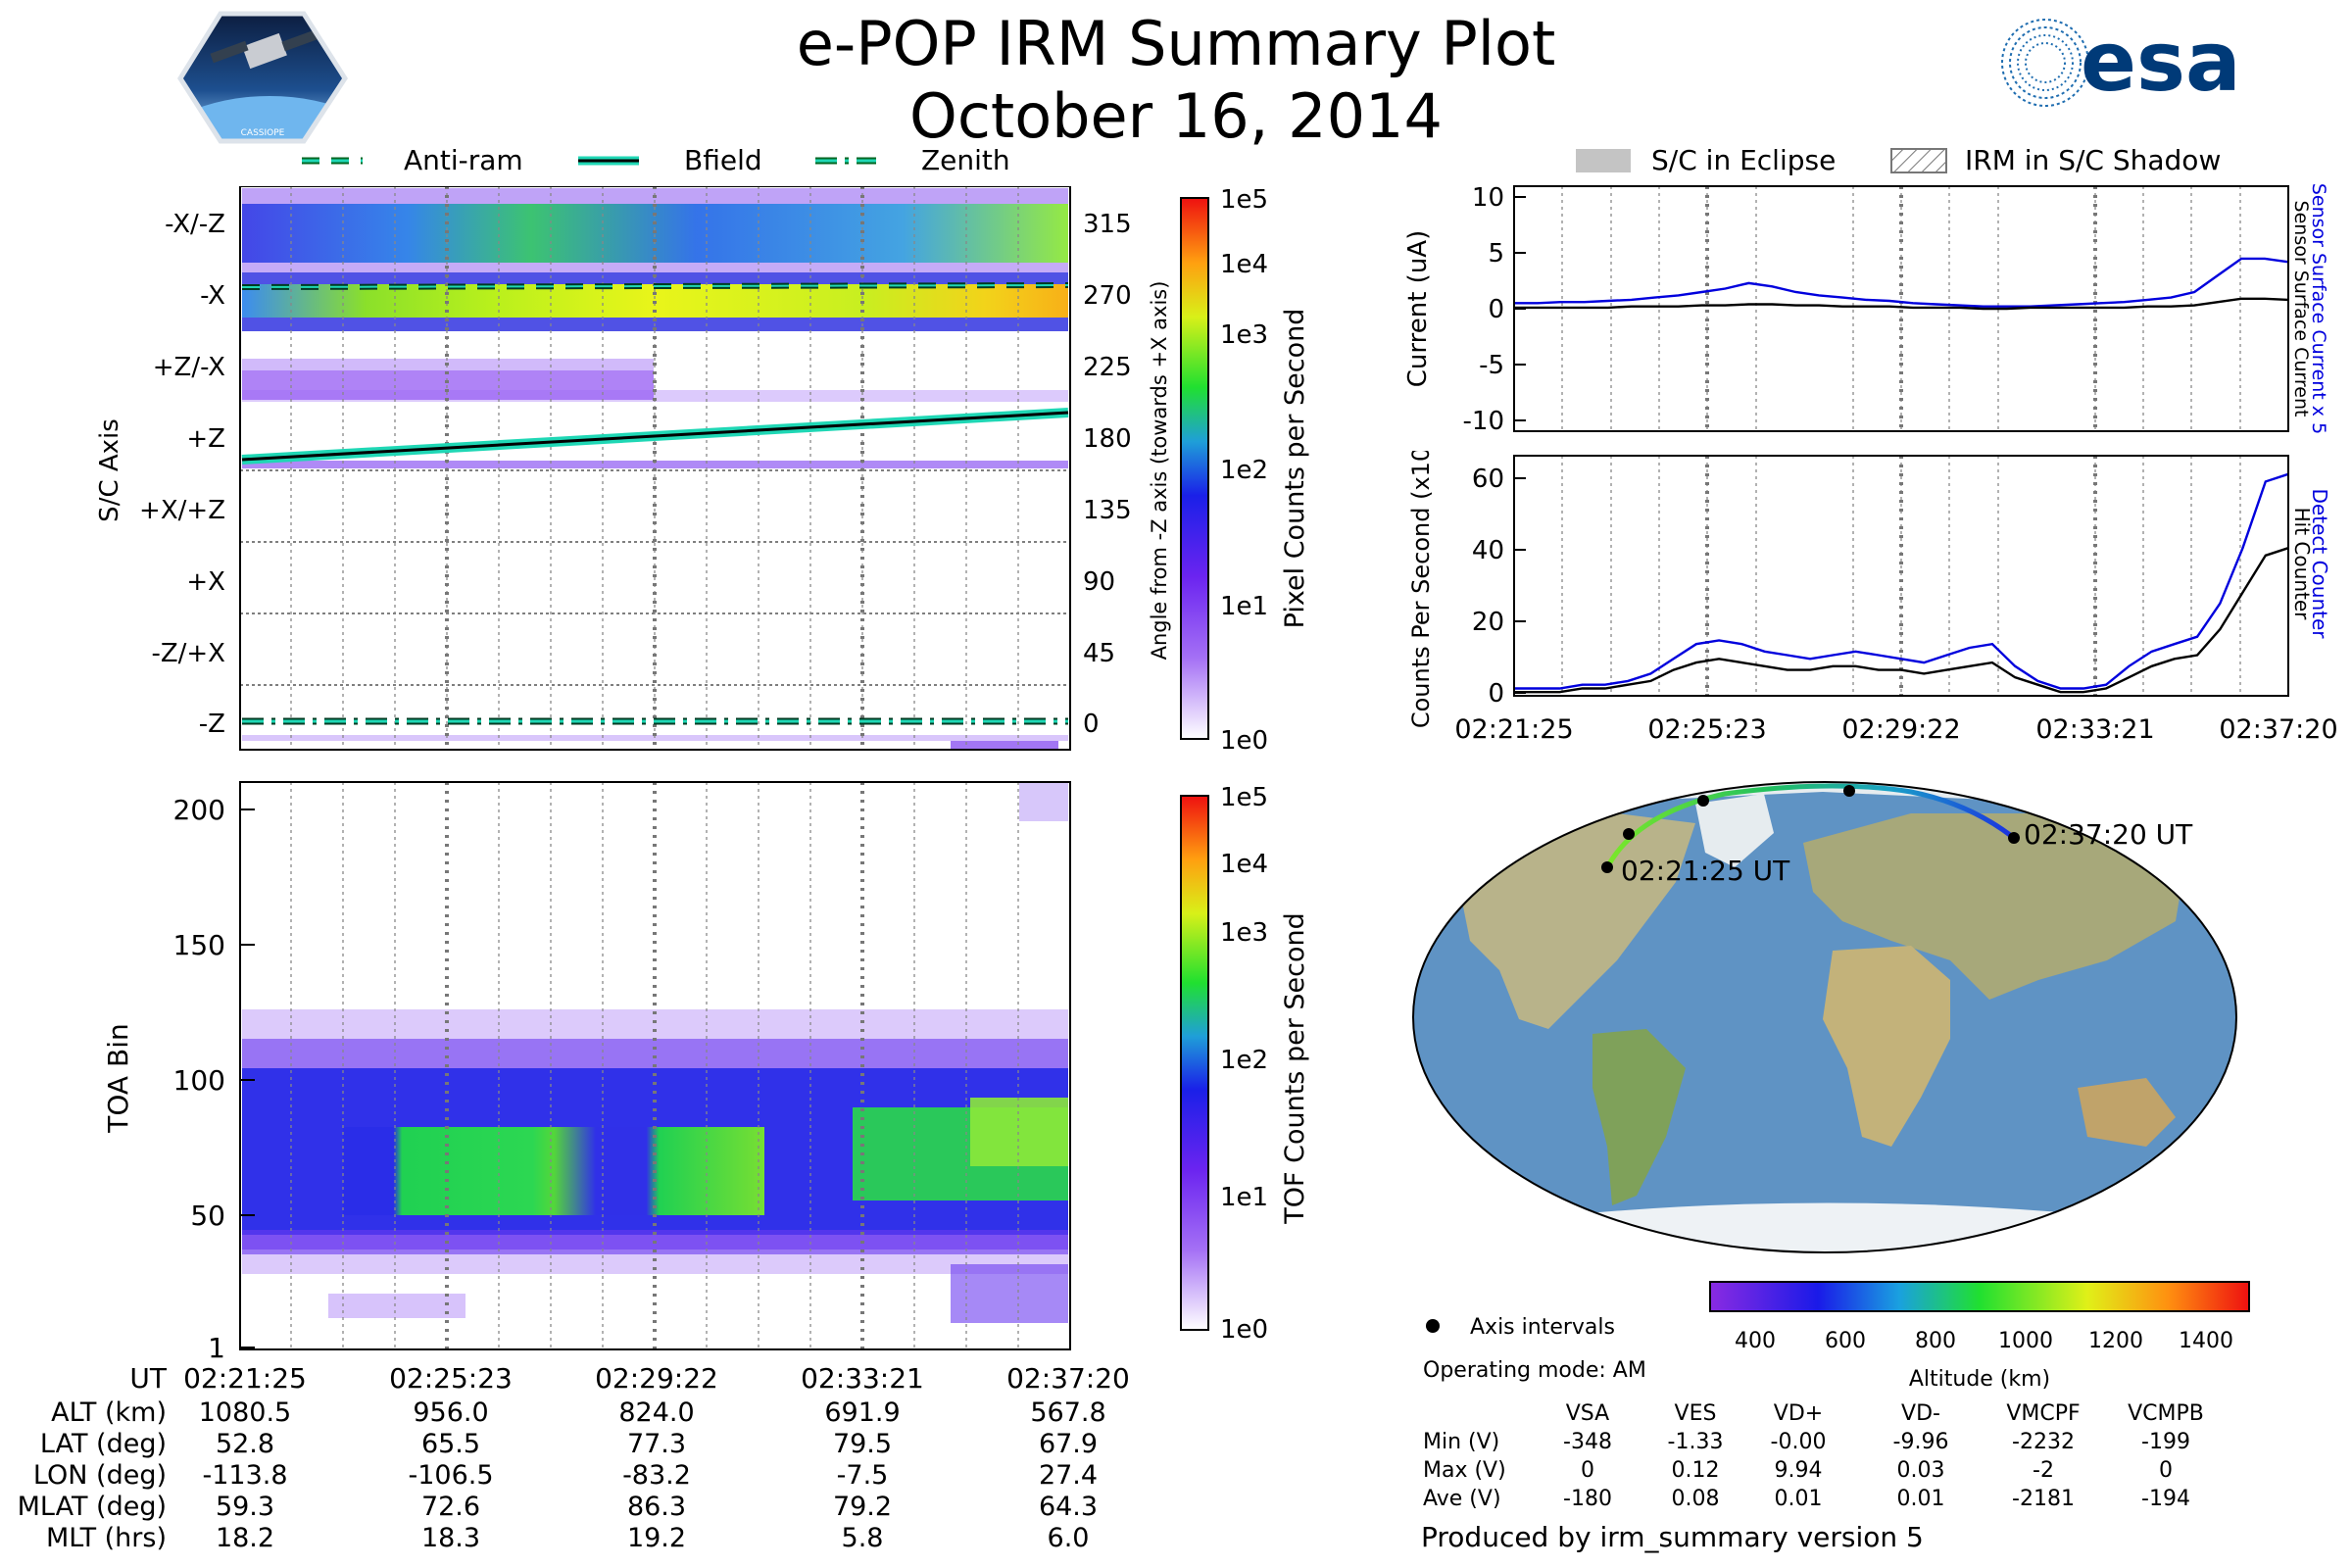  What do you see at coordinates (1068, 1475) in the screenshot?
I see `orbit-cell: 27.4` at bounding box center [1068, 1475].